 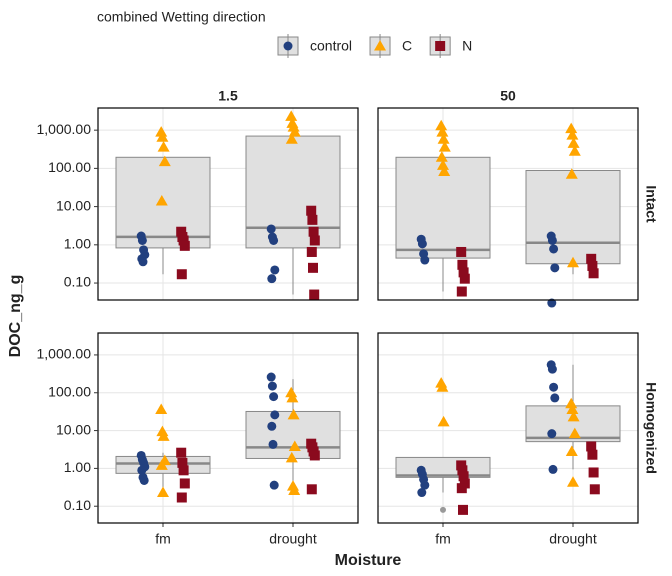 I want to click on legend-label: control, so click(x=331, y=46).